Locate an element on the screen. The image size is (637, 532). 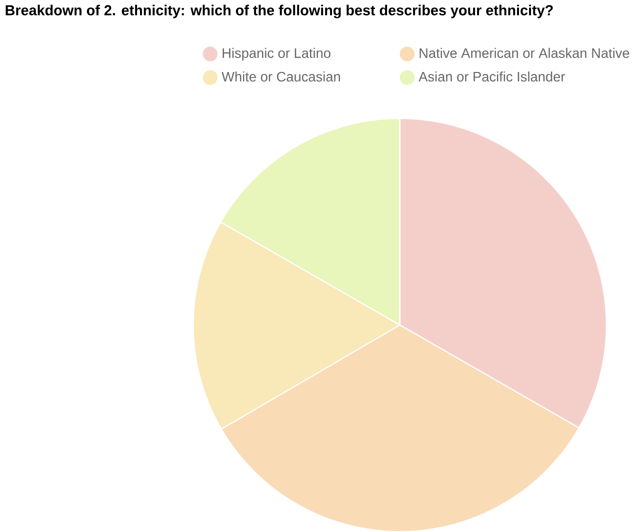
legend-label: Hispanic or Latino is located at coordinates (276, 54).